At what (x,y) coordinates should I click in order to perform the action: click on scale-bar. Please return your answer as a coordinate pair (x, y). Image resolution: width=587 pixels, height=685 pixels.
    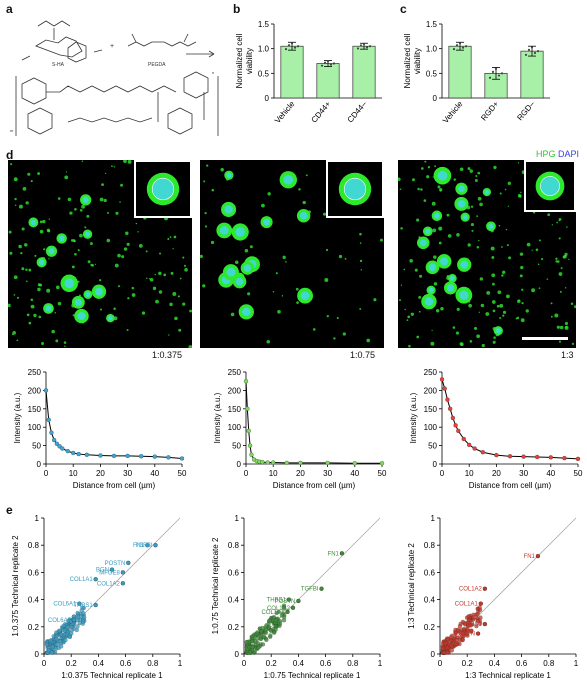
    Looking at the image, I should click on (545, 338).